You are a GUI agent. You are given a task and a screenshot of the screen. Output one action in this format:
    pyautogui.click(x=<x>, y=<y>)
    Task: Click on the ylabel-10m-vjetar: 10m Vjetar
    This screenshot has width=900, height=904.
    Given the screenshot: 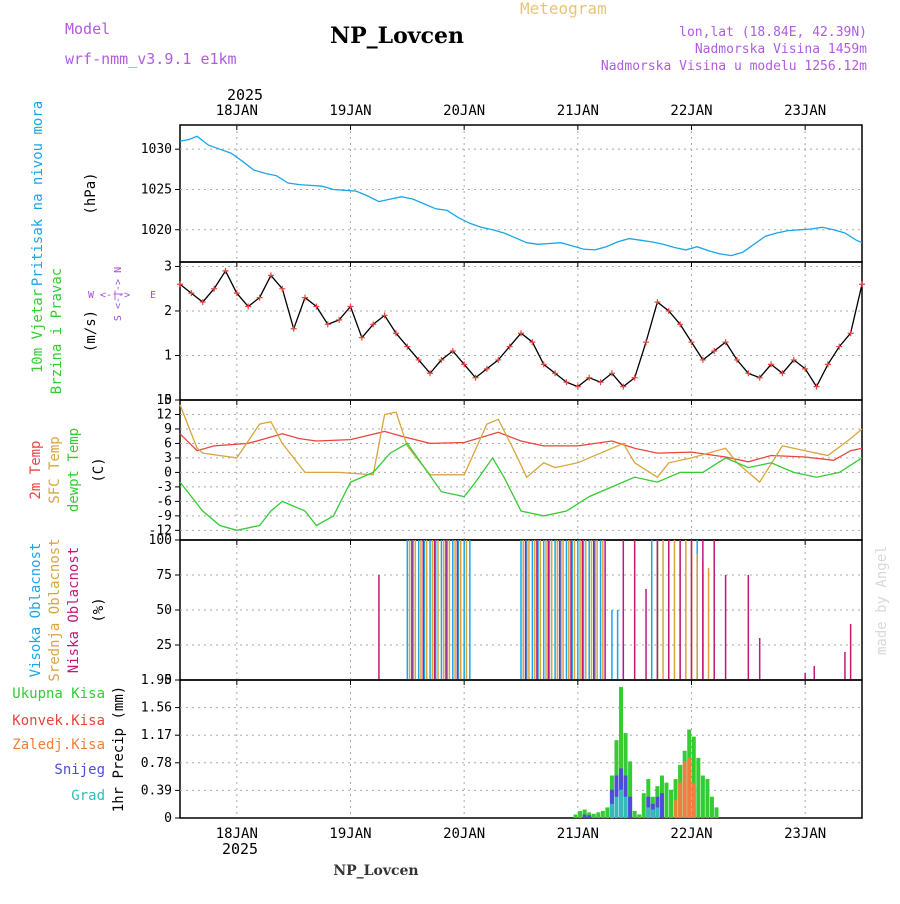 What is the action you would take?
    pyautogui.click(x=38, y=331)
    